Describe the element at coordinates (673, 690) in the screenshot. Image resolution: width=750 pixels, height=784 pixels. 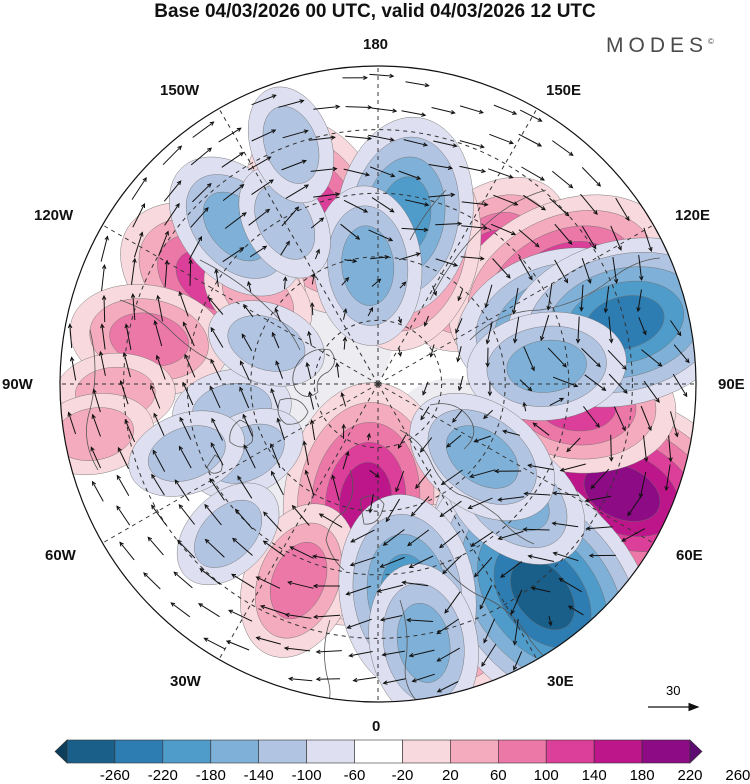
I see `reference-vector-label: 30` at that location.